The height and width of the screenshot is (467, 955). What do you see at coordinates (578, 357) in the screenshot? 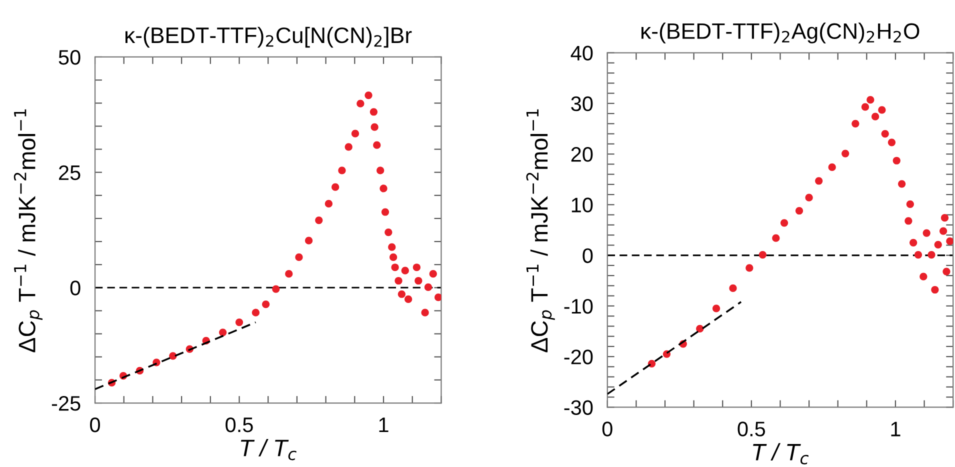
I see `y-tick-label: -20` at bounding box center [578, 357].